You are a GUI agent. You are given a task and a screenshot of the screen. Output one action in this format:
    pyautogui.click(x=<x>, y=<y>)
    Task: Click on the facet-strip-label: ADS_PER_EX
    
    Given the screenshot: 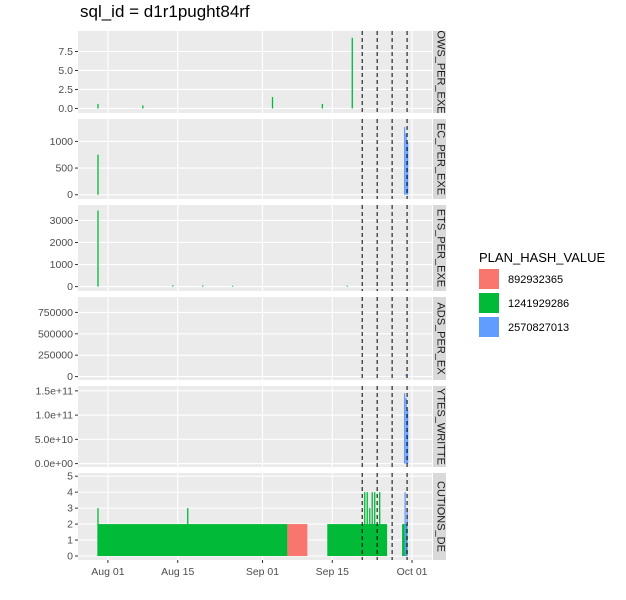 What is the action you would take?
    pyautogui.click(x=441, y=338)
    